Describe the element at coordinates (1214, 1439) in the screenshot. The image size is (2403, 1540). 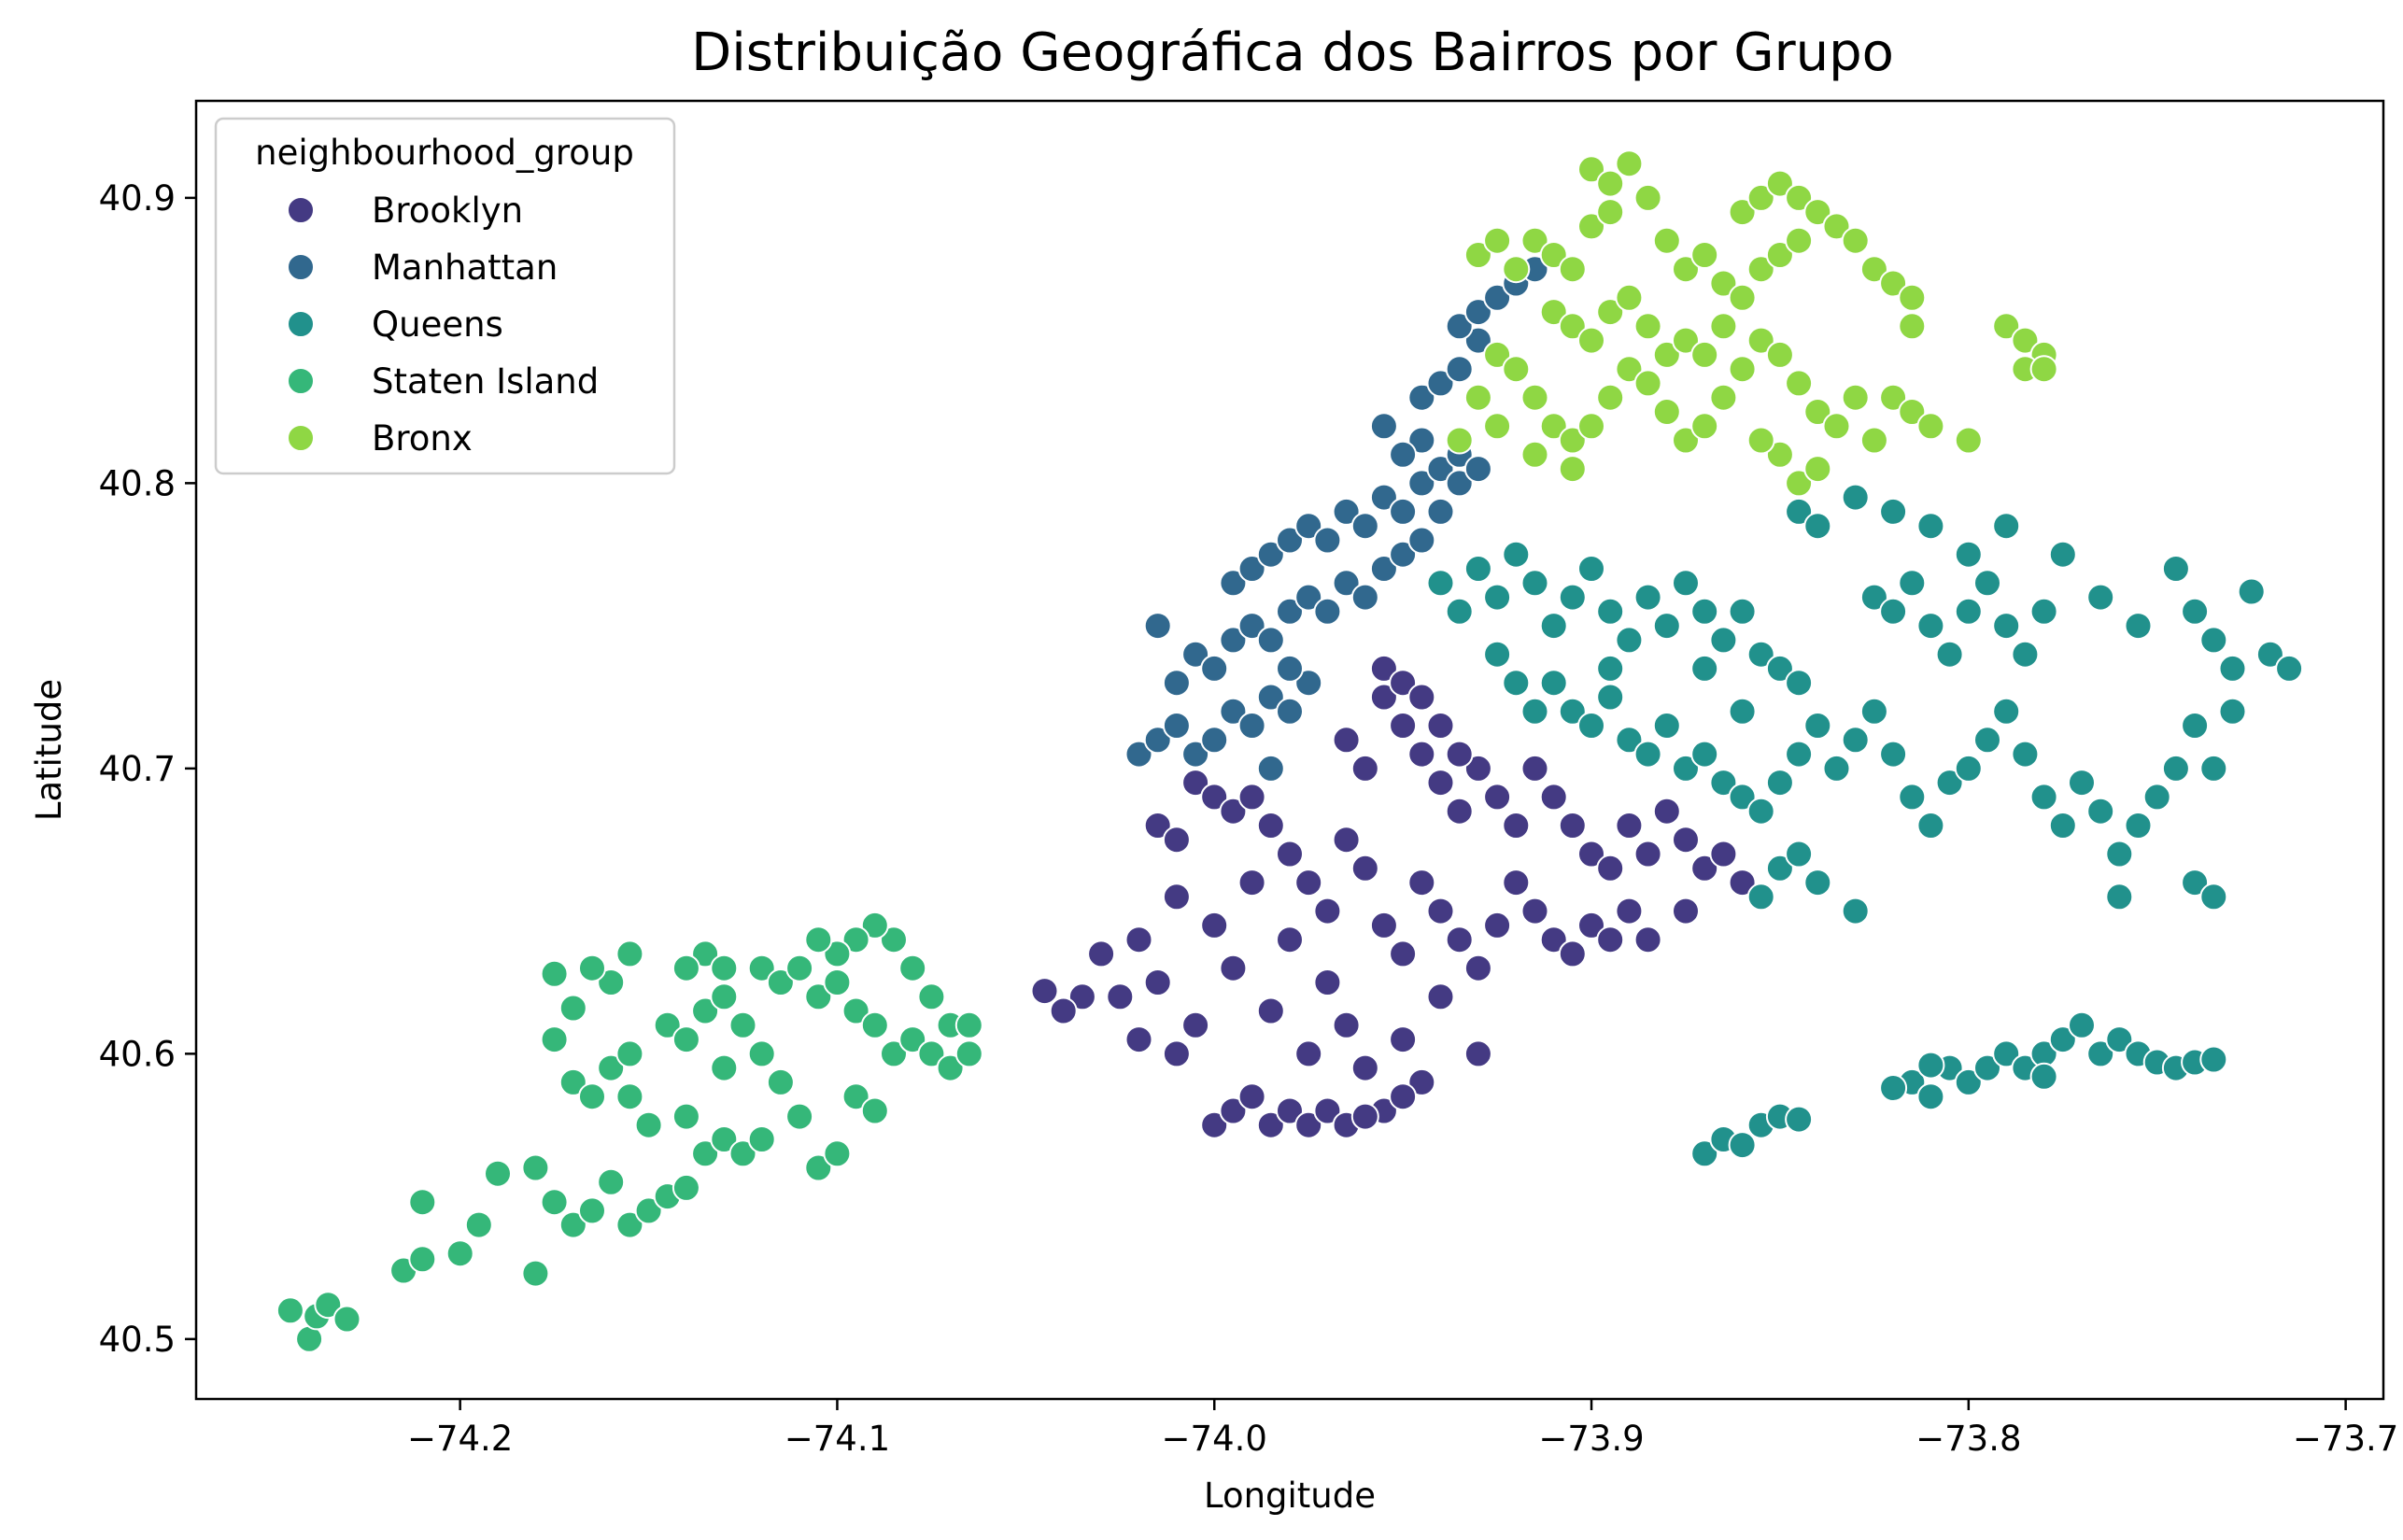
I see `x-tick-label: −74.0` at that location.